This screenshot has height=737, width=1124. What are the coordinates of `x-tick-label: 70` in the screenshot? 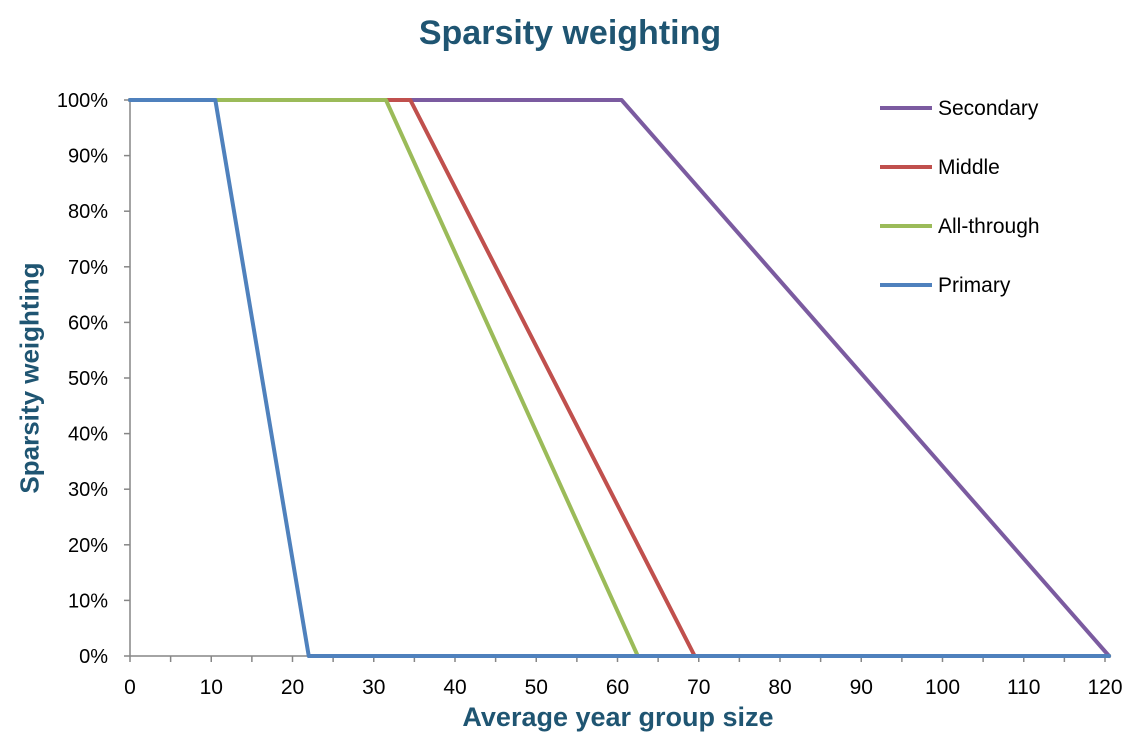 It's located at (698, 687).